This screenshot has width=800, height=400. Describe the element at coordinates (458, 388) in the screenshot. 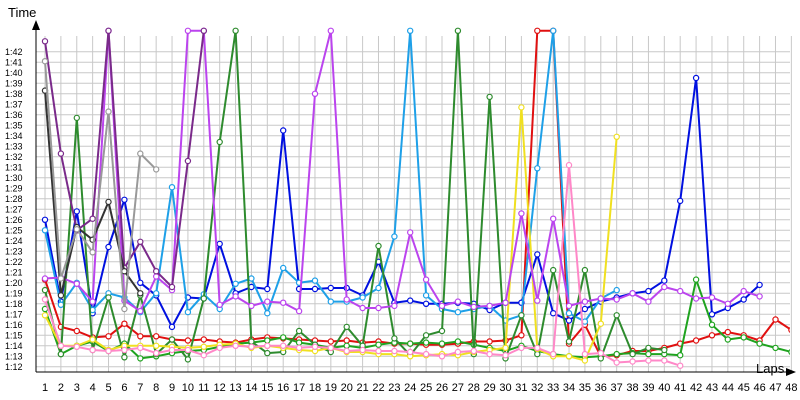

I see `x-tick-label: 27` at that location.